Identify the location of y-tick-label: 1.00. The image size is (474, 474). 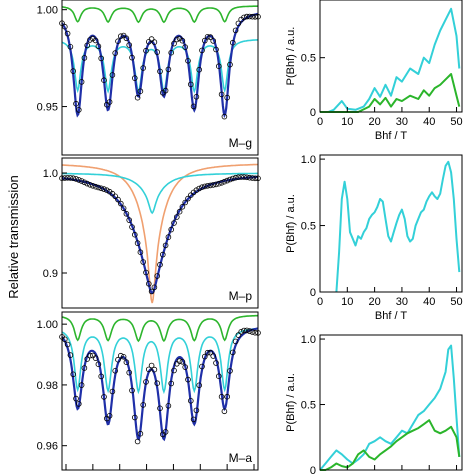
(47, 11).